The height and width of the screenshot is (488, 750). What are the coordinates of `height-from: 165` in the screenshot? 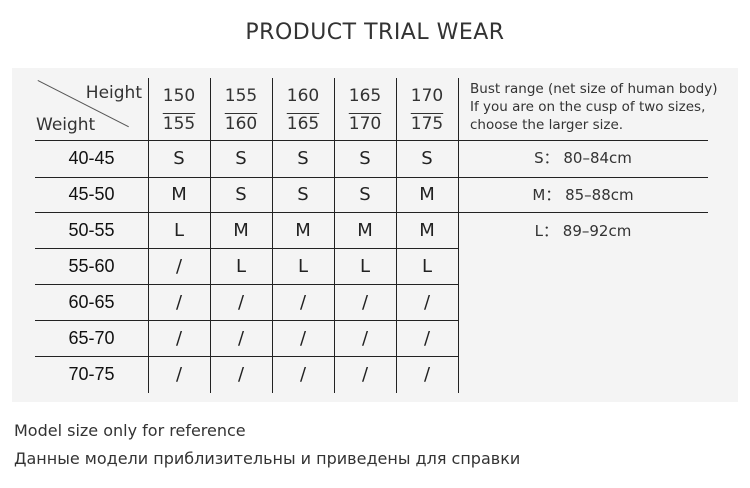 It's located at (365, 96).